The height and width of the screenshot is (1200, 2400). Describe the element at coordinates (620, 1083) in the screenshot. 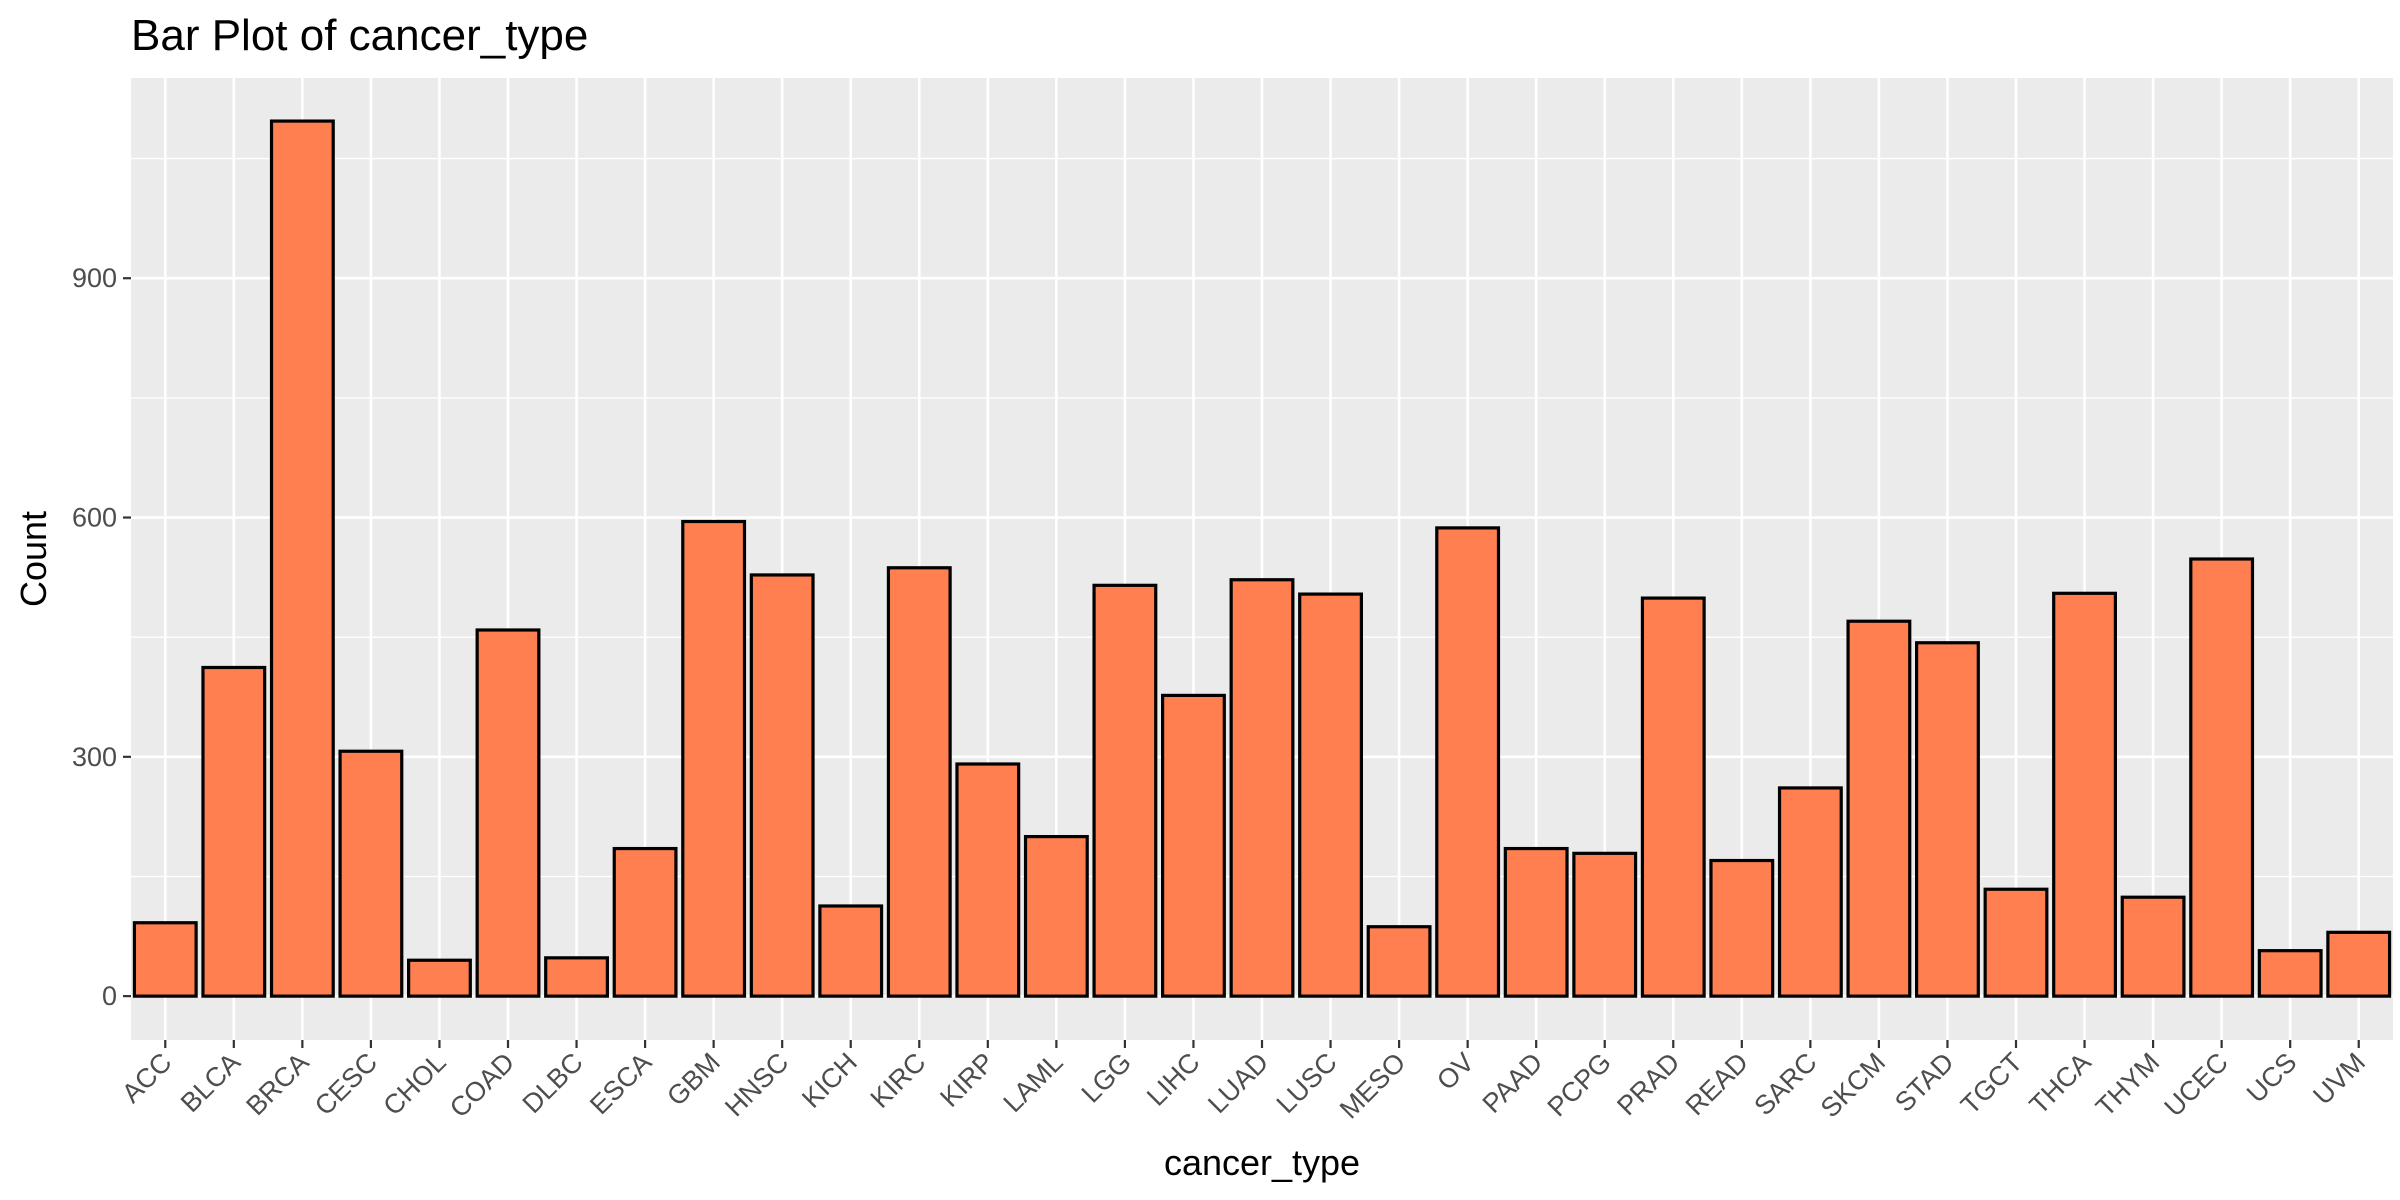

I see `x-tick-label: ESCA` at that location.